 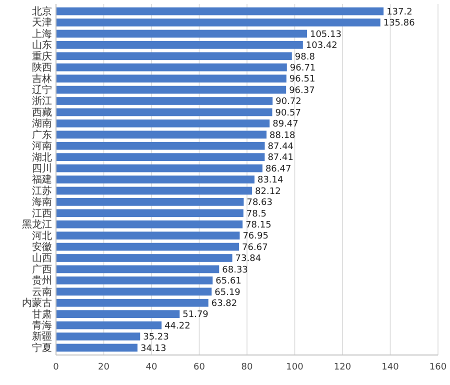 I want to click on y-tick-label: 重庆, so click(x=42, y=56).